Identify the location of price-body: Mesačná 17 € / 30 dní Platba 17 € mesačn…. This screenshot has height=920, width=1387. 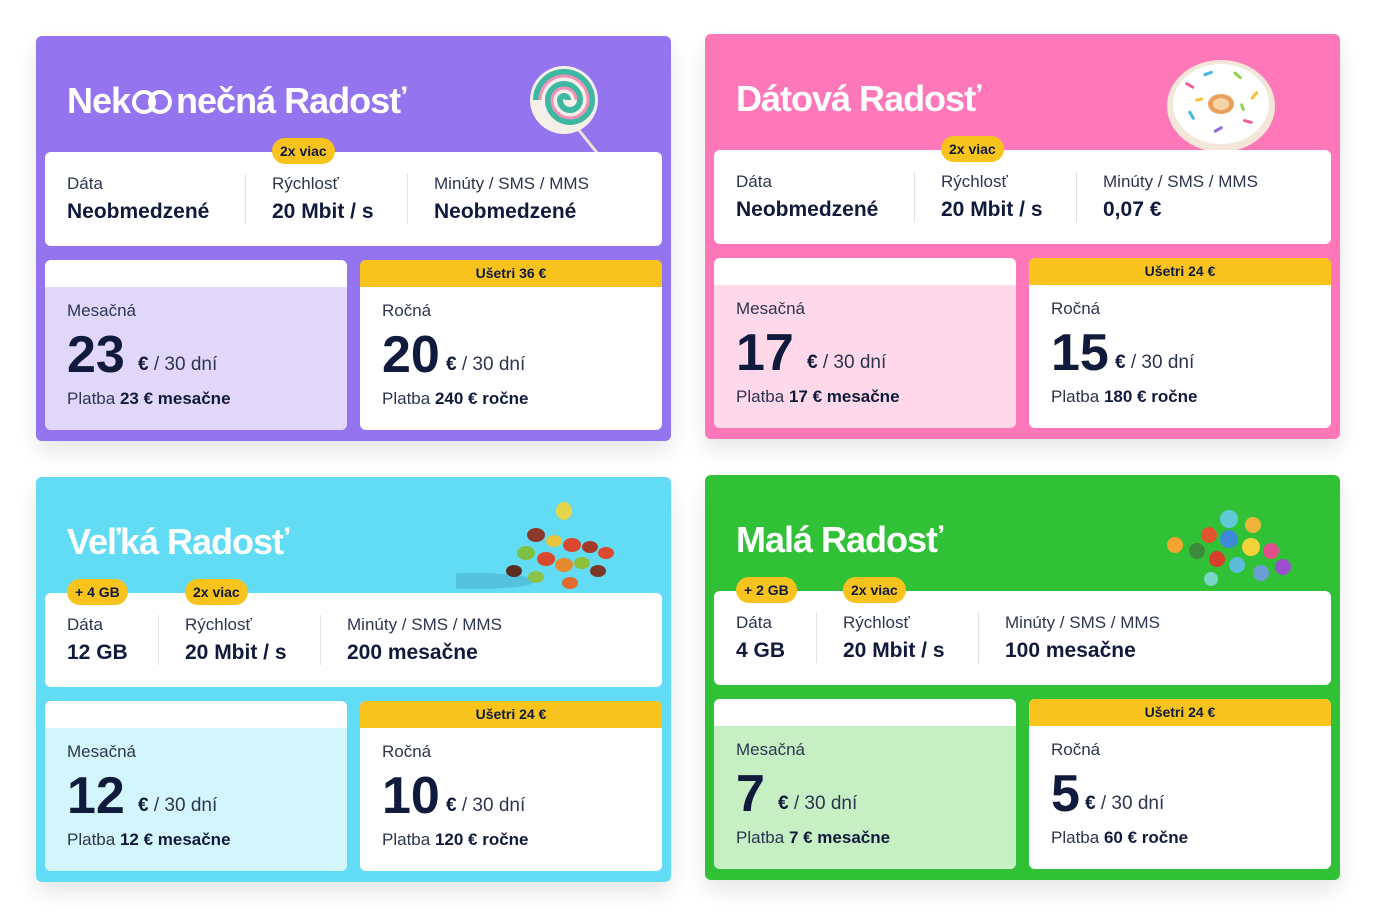
(865, 356).